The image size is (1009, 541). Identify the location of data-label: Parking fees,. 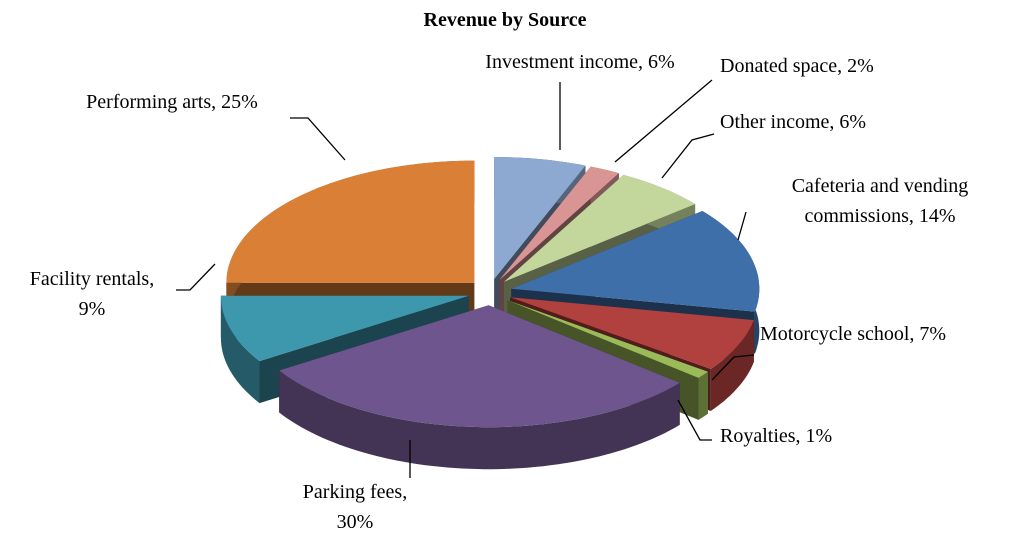
(355, 492).